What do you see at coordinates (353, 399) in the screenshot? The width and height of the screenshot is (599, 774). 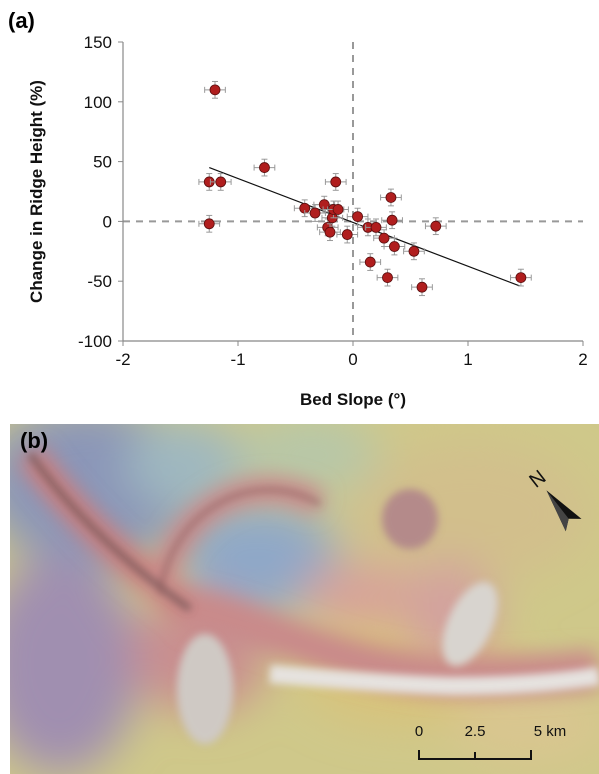 I see `x-axis-label: Bed Slope (°)` at bounding box center [353, 399].